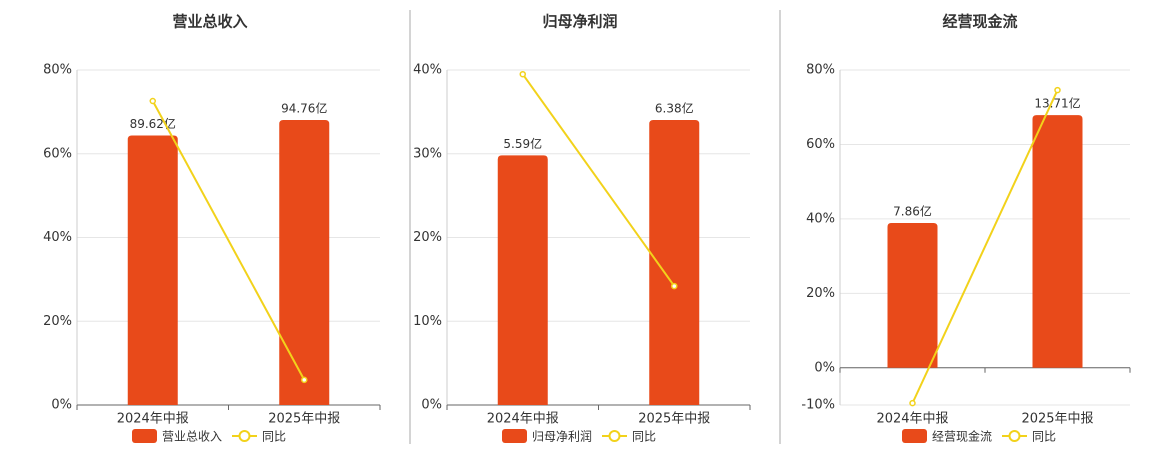 The width and height of the screenshot is (1160, 450). I want to click on chart-title: 经营现金流, so click(979, 22).